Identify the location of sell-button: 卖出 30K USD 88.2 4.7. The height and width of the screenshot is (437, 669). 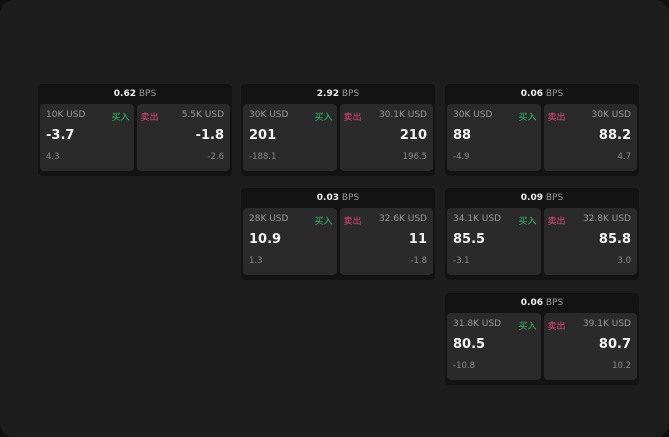
(590, 137).